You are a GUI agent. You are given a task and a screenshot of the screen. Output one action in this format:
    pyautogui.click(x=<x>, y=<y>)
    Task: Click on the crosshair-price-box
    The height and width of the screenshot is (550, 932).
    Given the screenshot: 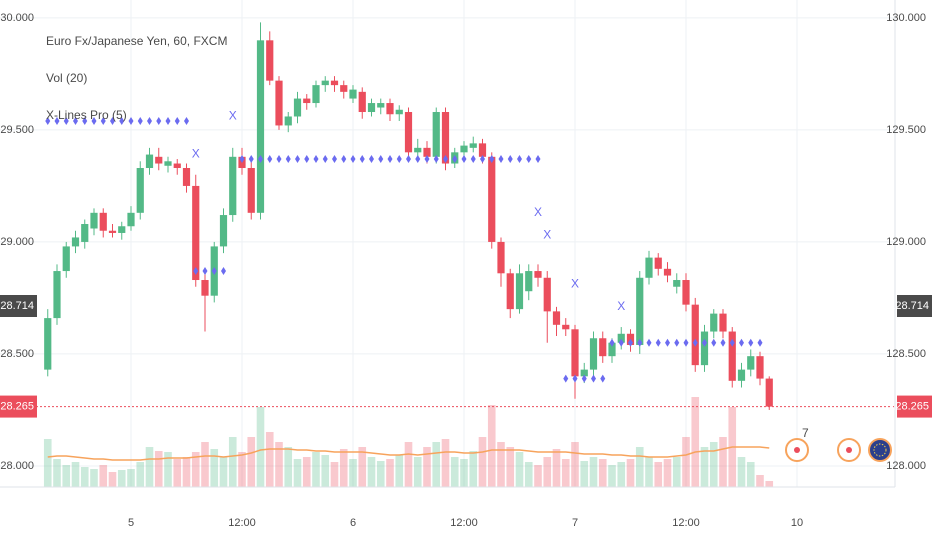 What is the action you would take?
    pyautogui.click(x=18, y=305)
    